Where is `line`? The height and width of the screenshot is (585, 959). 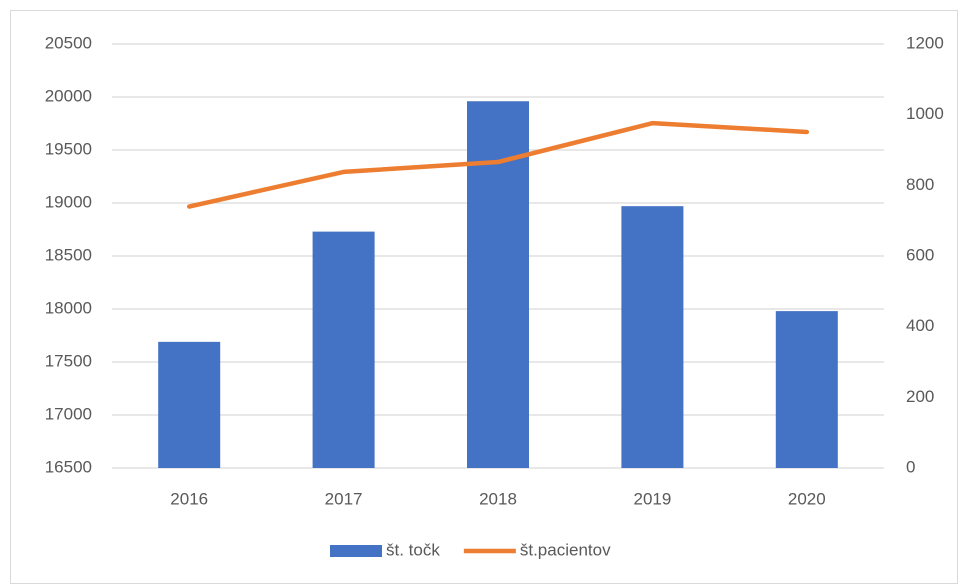
line is located at coordinates (498, 164).